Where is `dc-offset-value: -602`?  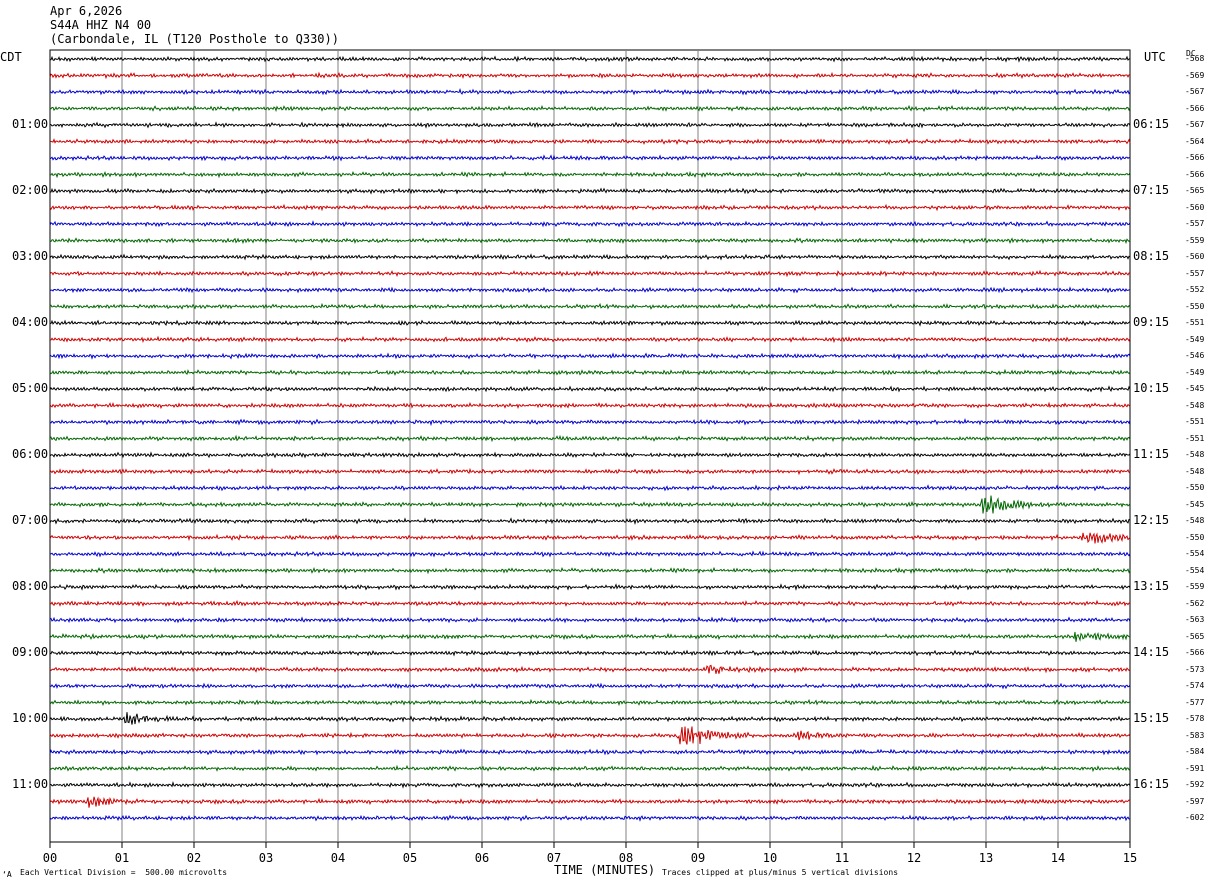
dc-offset-value: -602 is located at coordinates (1195, 817).